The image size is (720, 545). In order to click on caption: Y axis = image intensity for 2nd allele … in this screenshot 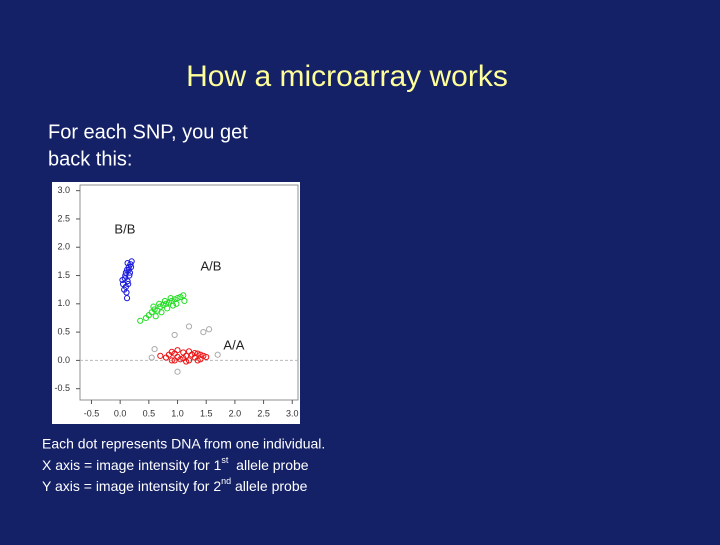, I will do `click(175, 484)`.